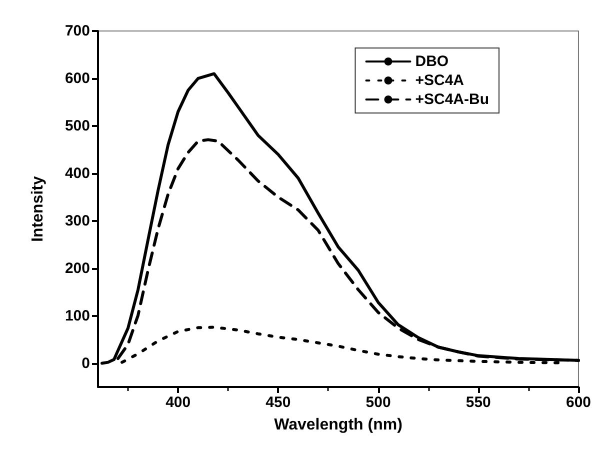 The height and width of the screenshot is (450, 602). Describe the element at coordinates (77, 315) in the screenshot. I see `y-tick-label: 100` at that location.